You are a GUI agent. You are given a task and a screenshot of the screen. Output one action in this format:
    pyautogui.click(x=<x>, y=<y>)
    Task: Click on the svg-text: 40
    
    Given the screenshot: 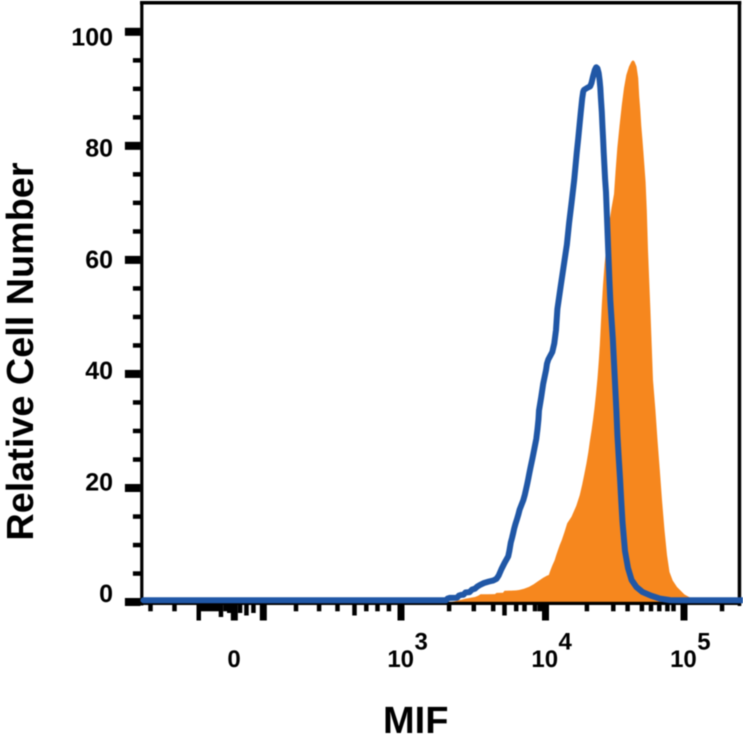 What is the action you would take?
    pyautogui.click(x=99, y=371)
    